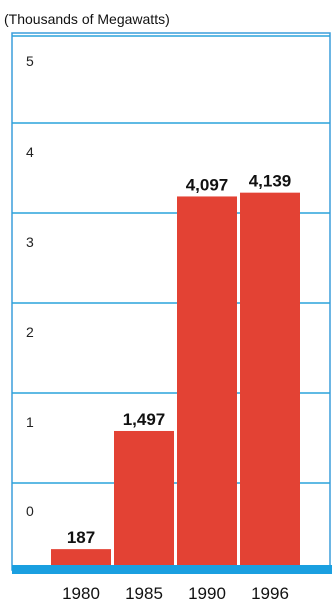 The image size is (335, 605). Describe the element at coordinates (172, 569) in the screenshot. I see `baseline-band` at that location.